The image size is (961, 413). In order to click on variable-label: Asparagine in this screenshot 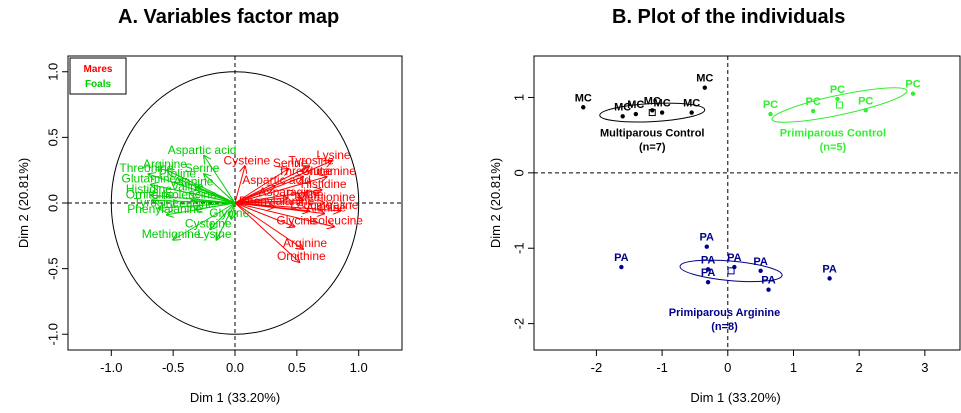, I will do `click(289, 192)`.